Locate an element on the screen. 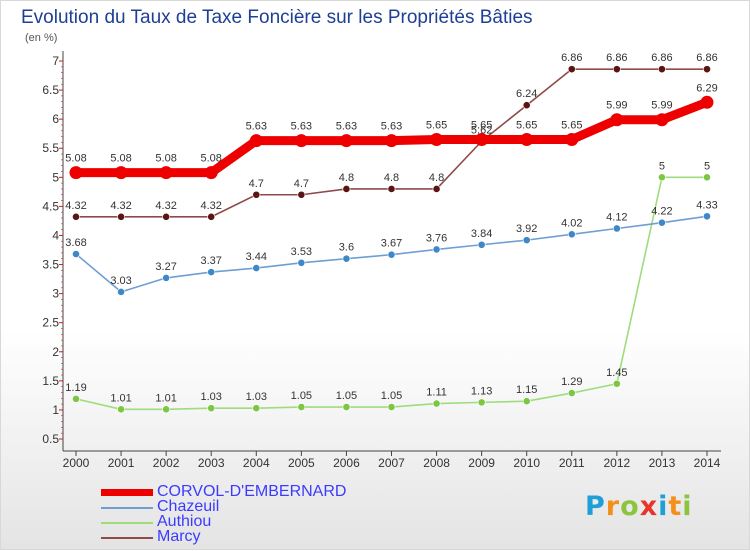 This screenshot has height=551, width=750. y-tick-label: 6.5 is located at coordinates (50, 90).